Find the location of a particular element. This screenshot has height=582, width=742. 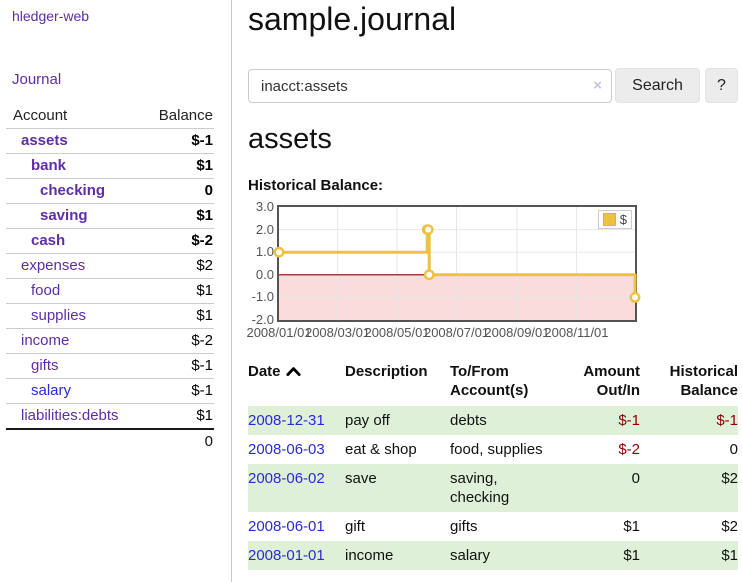

sidebar-account-link-salary: salary is located at coordinates (51, 390).